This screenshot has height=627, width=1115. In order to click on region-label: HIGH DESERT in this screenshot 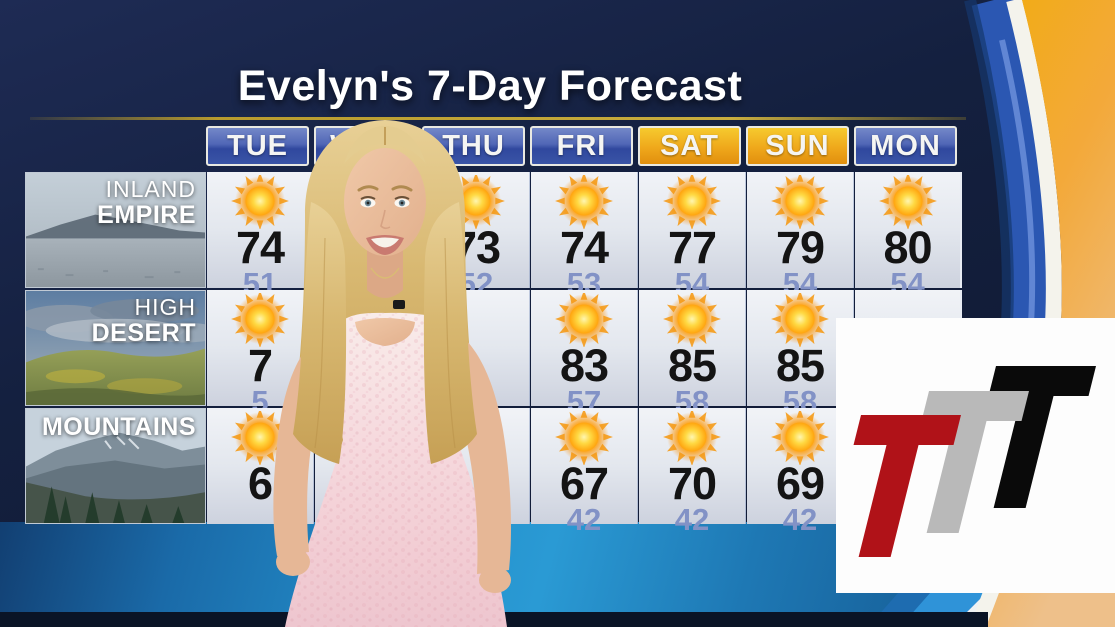, I will do `click(143, 320)`.